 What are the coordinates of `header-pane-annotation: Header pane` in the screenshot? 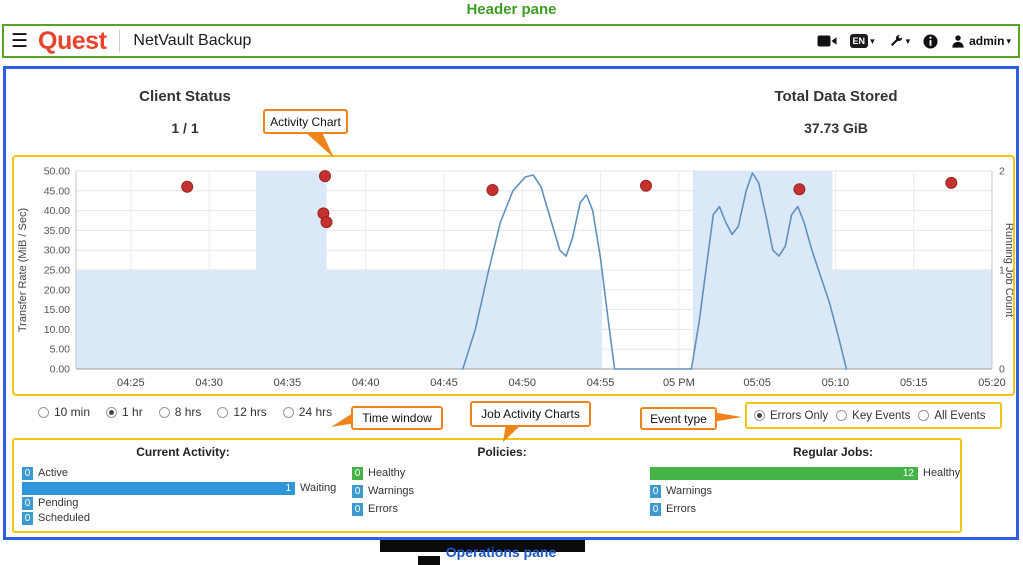 It's located at (511, 9).